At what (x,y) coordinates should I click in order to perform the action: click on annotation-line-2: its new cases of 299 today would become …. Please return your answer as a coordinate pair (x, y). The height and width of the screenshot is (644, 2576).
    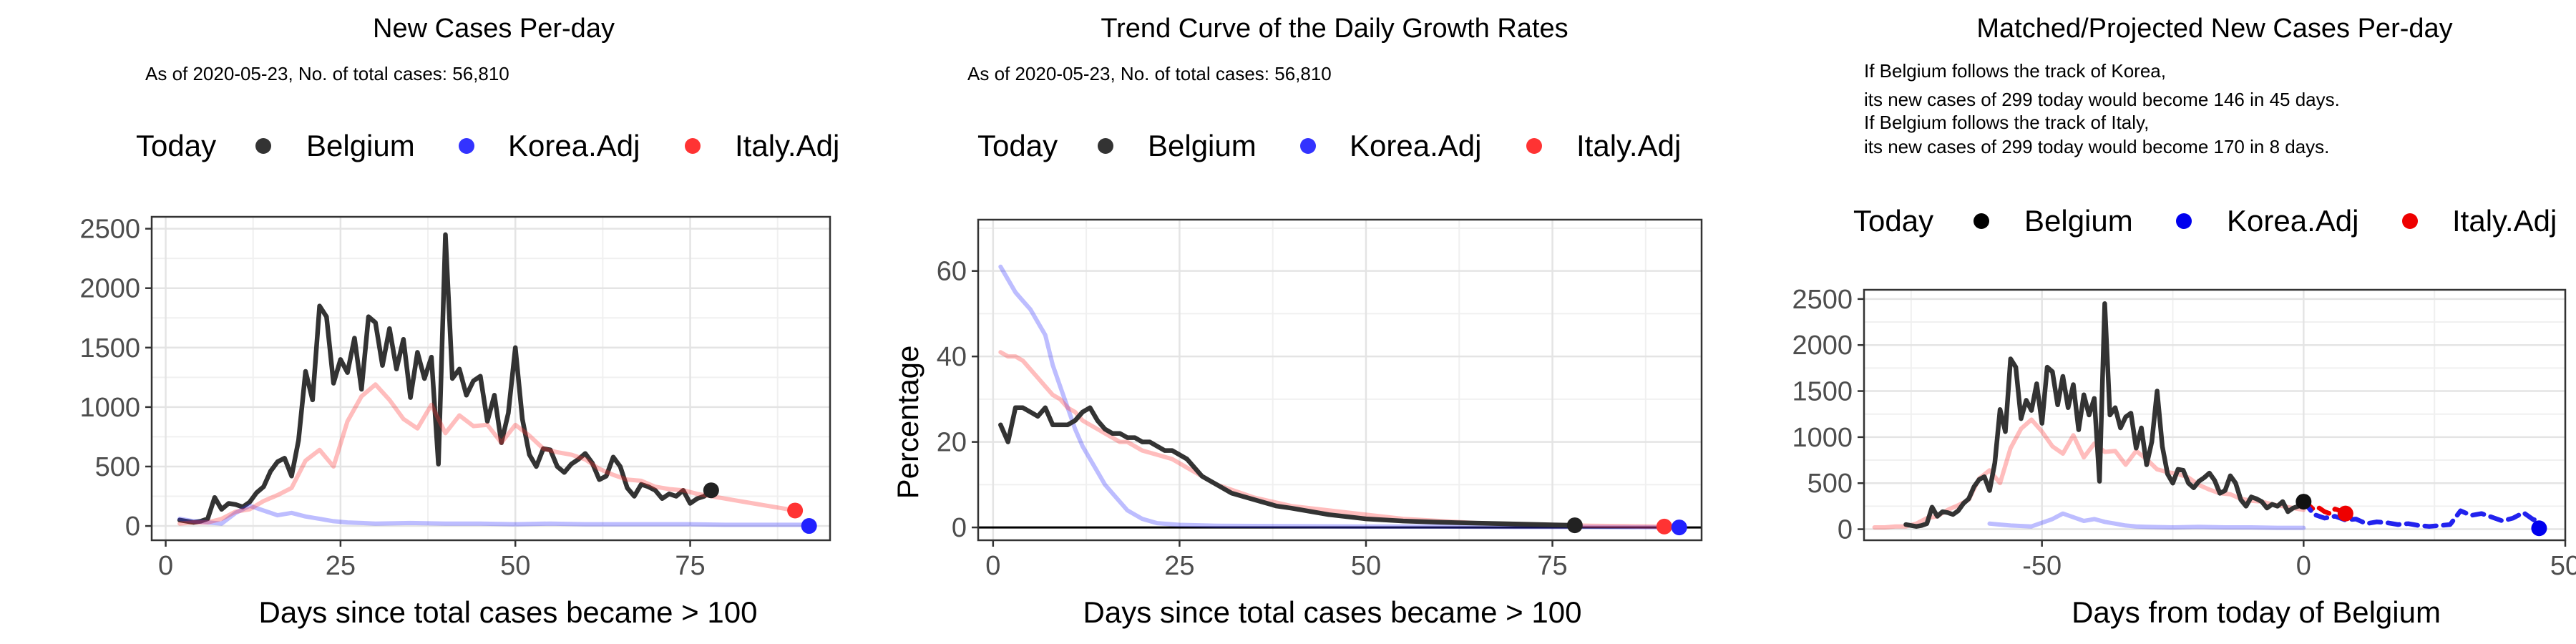
    Looking at the image, I should click on (2102, 100).